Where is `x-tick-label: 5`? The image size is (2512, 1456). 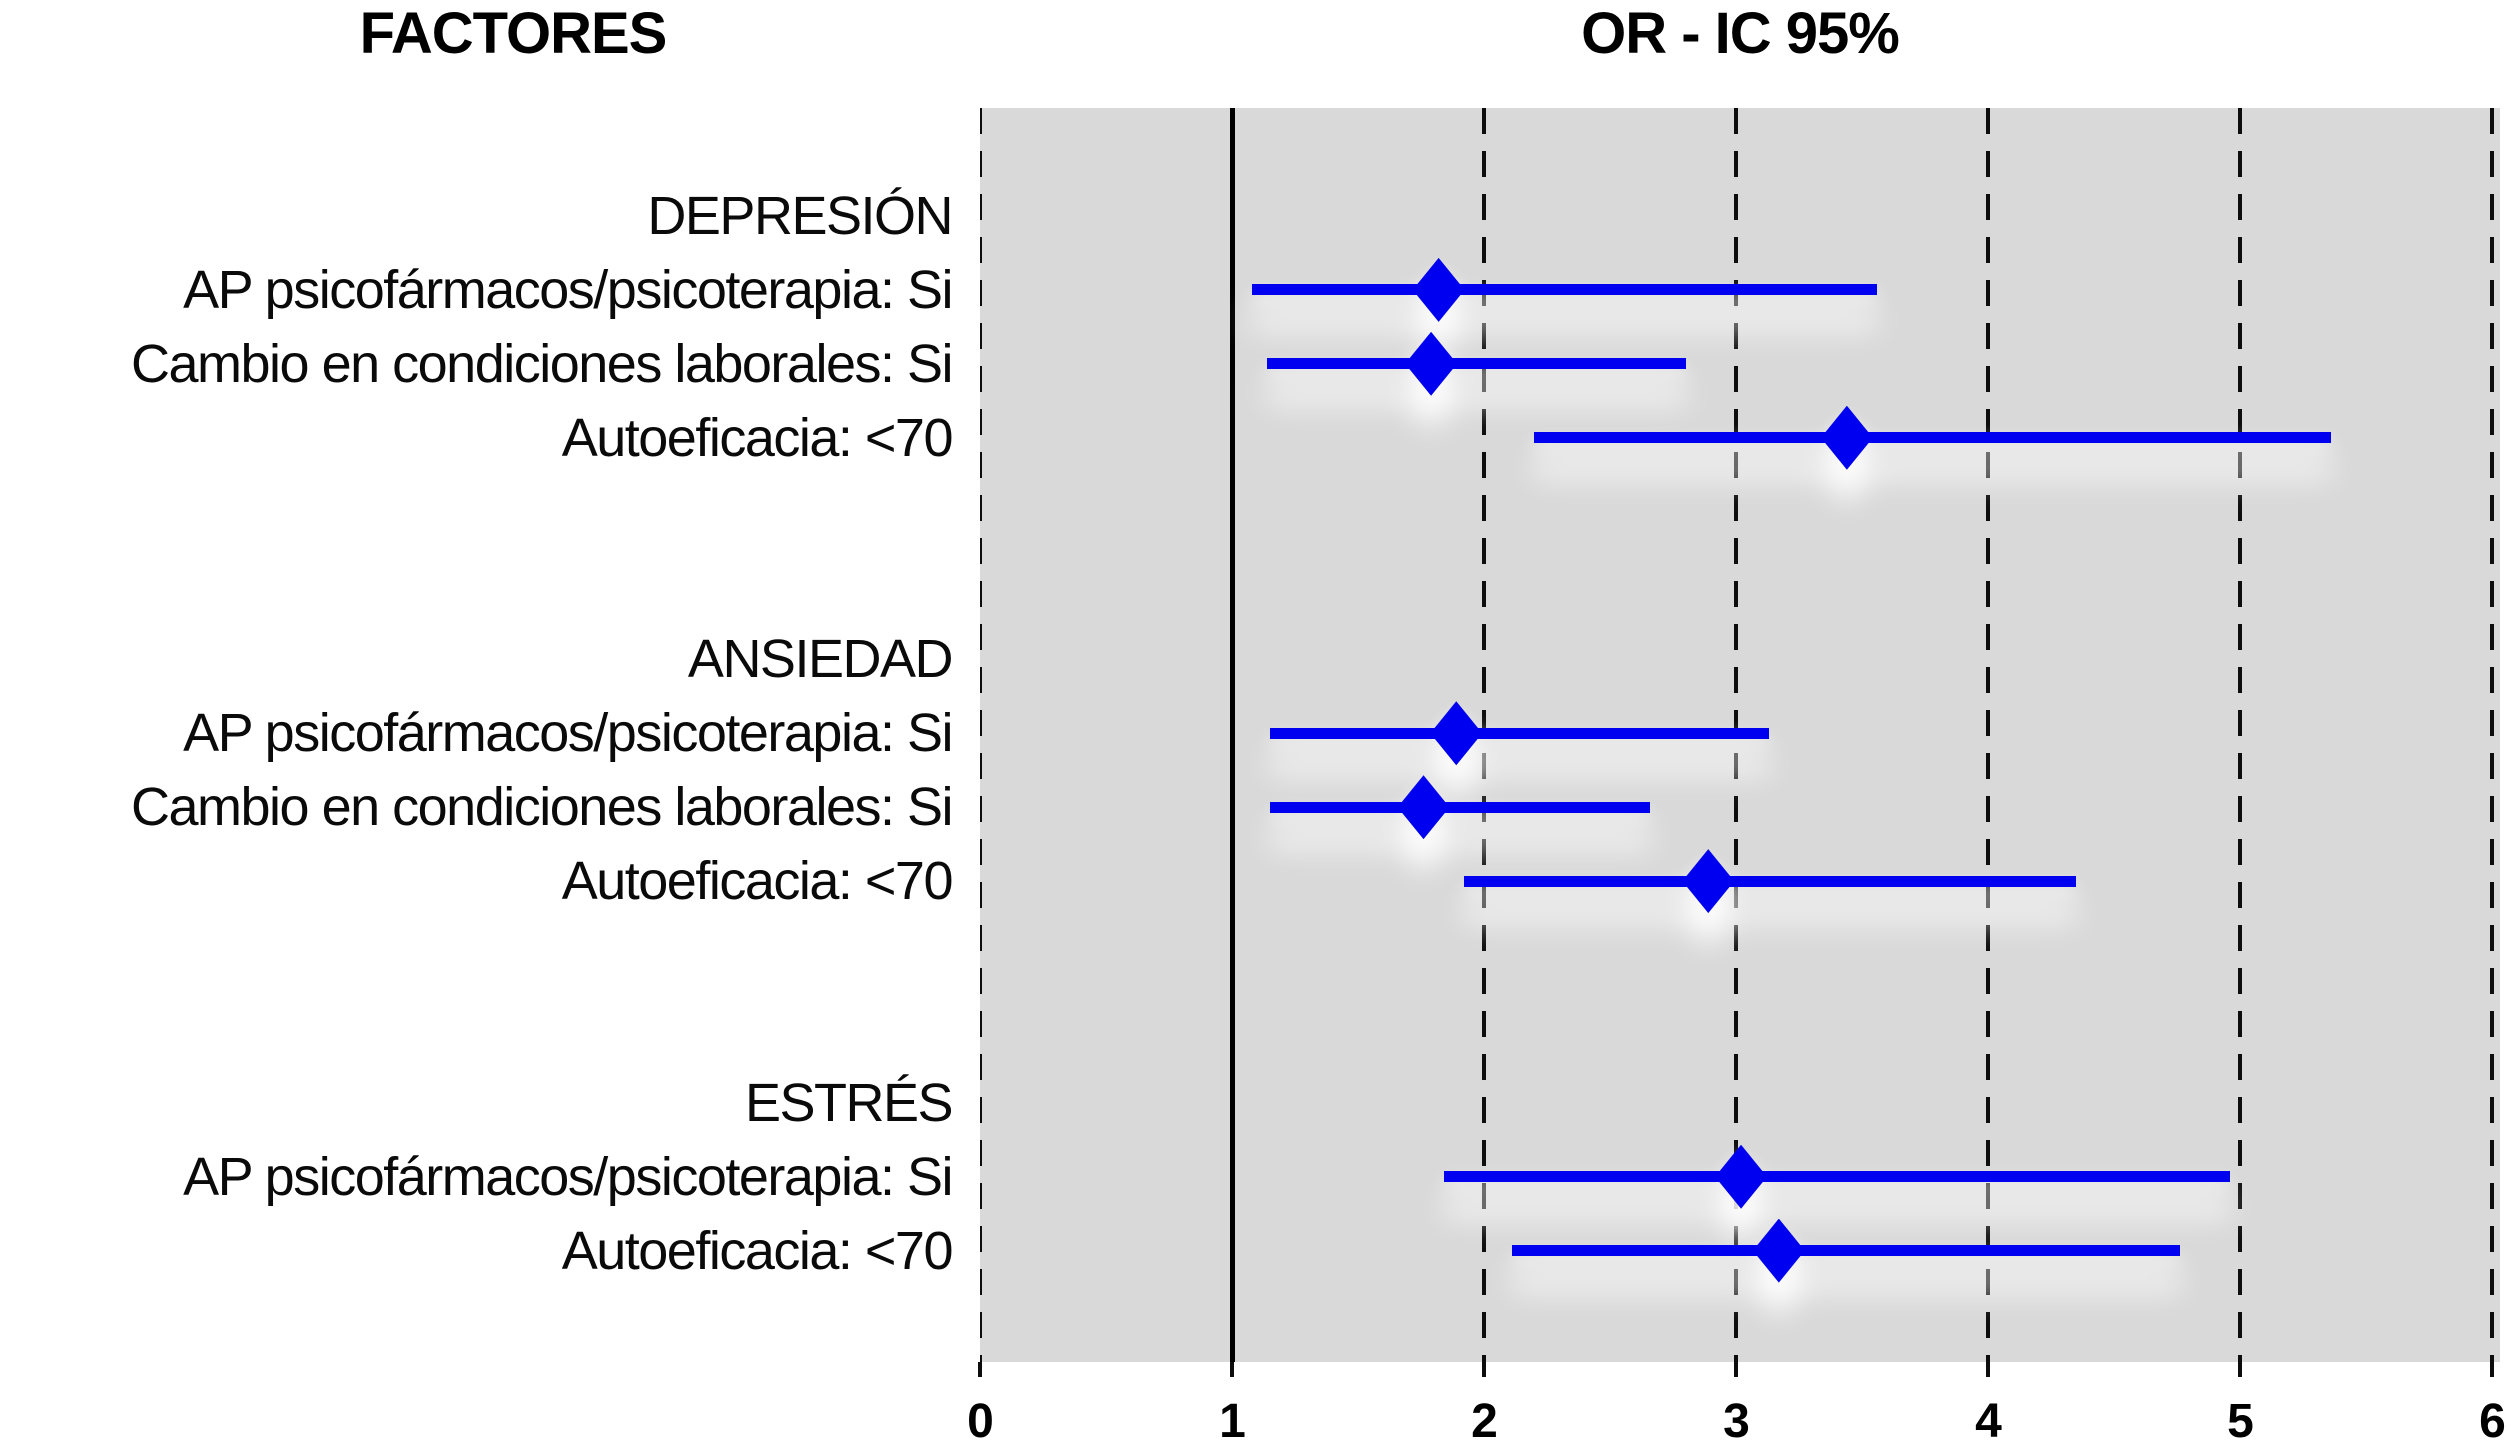 x-tick-label: 5 is located at coordinates (2240, 1421).